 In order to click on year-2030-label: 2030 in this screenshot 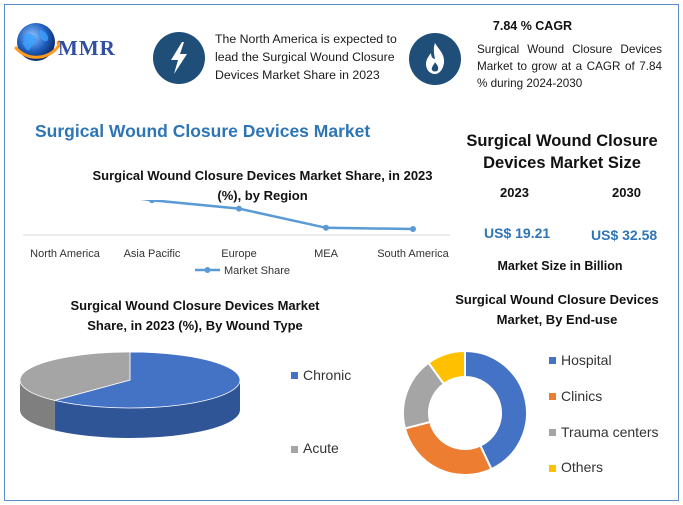, I will do `click(626, 192)`.